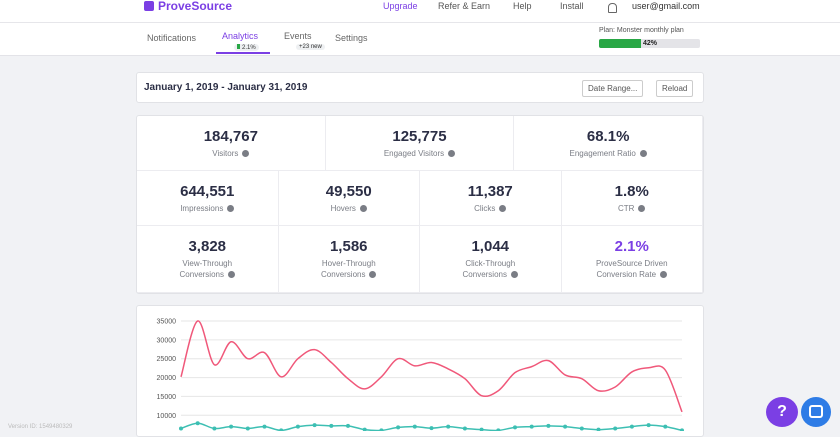  Describe the element at coordinates (167, 416) in the screenshot. I see `y-tick-label: 10000` at that location.